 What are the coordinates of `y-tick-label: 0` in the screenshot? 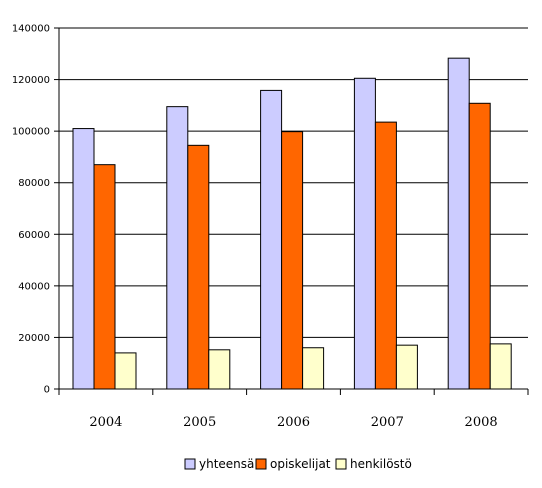 It's located at (47, 390).